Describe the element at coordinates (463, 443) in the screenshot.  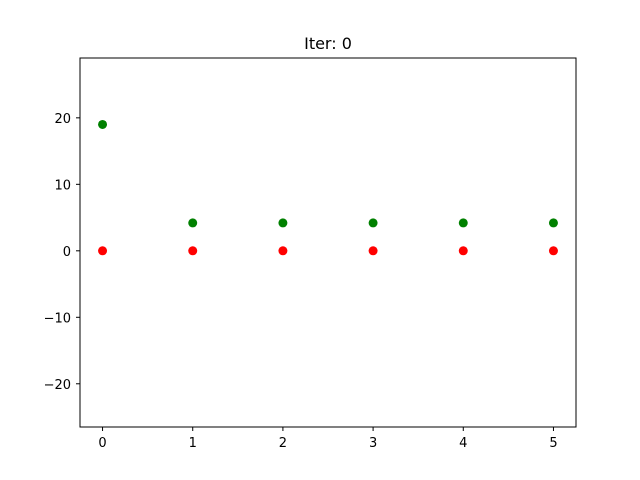
I see `x-tick-label: 4` at that location.